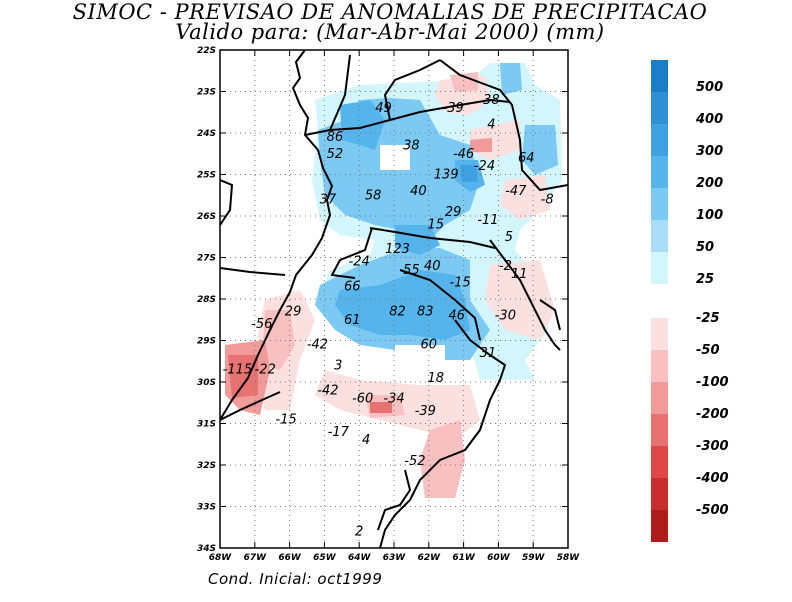 The width and height of the screenshot is (792, 602). Describe the element at coordinates (206, 93) in the screenshot. I see `lat-label: 23S` at that location.